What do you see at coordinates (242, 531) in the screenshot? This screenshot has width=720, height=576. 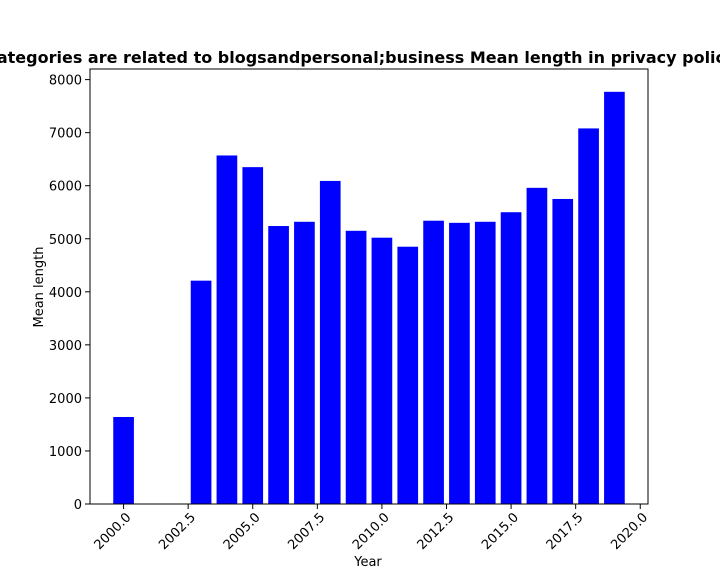 I see `x-tick-label: 2005.0` at bounding box center [242, 531].